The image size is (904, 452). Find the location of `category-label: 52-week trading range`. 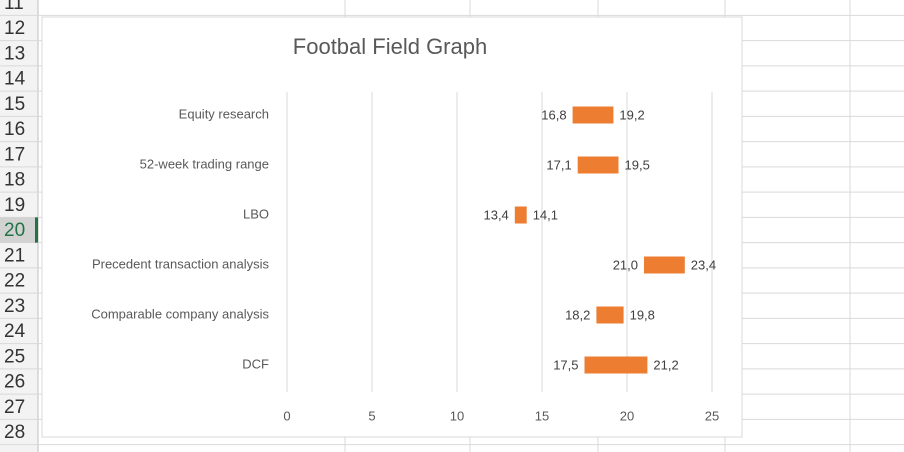

category-label: 52-week trading range is located at coordinates (204, 163).